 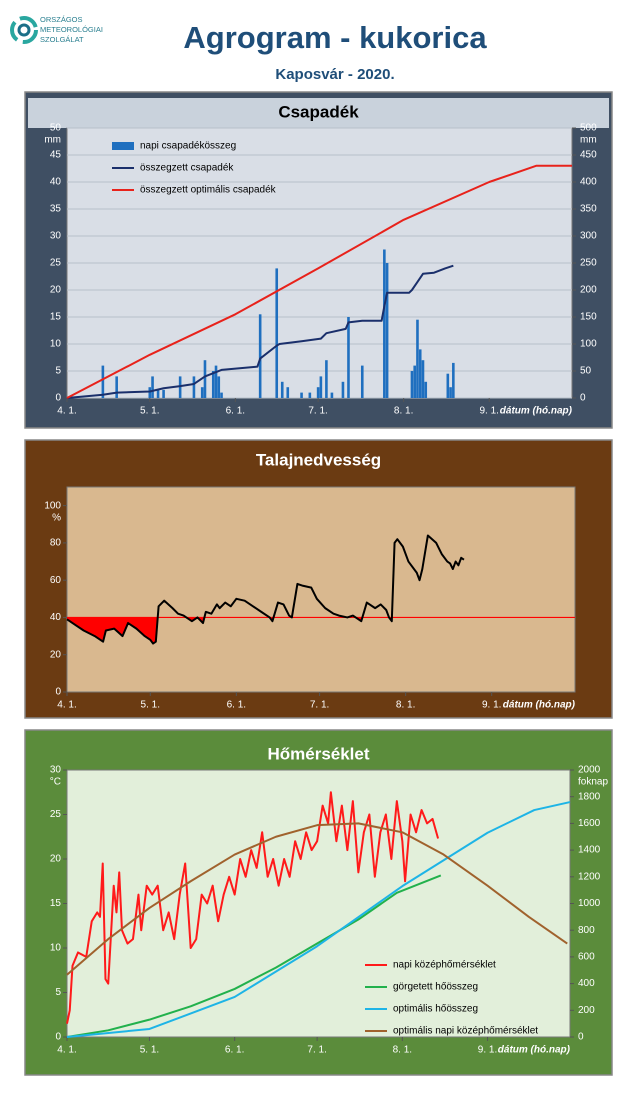 What do you see at coordinates (588, 263) in the screenshot?
I see `y2-tick-label: 250` at bounding box center [588, 263].